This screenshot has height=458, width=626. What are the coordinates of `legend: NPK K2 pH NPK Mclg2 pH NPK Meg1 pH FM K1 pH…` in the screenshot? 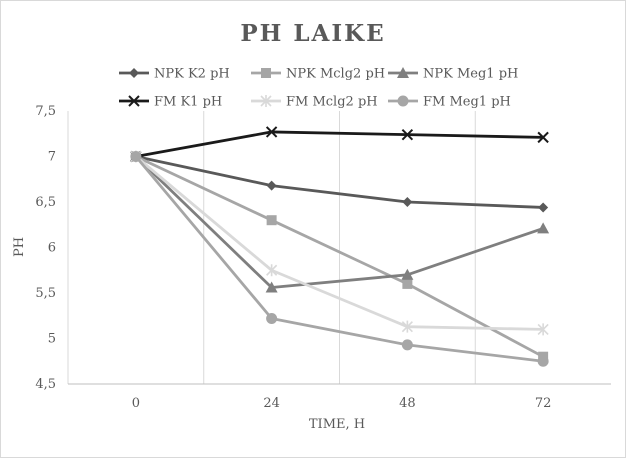 It's located at (318, 88).